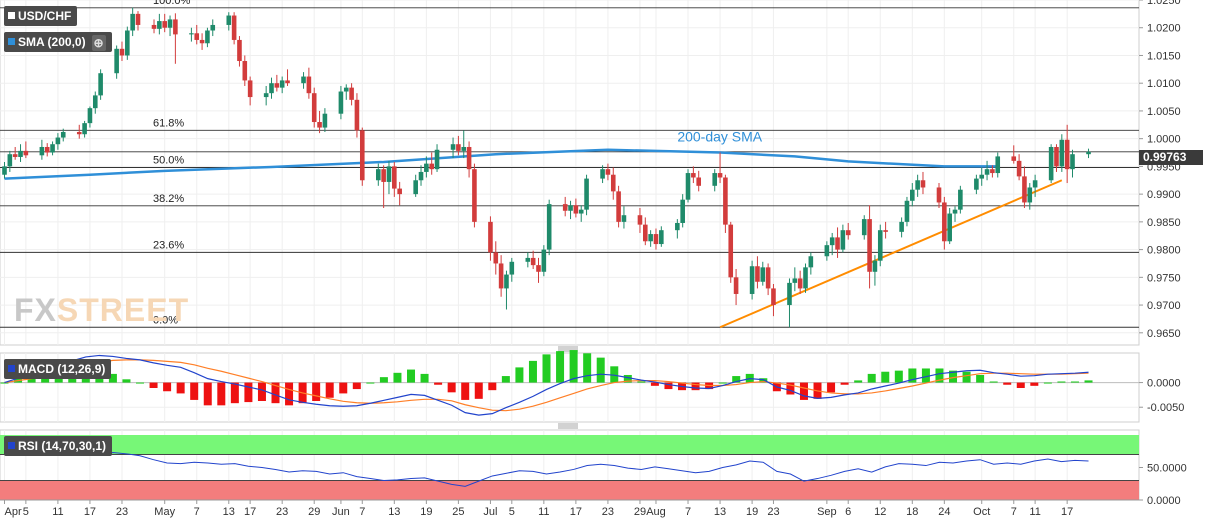 The height and width of the screenshot is (531, 1207). I want to click on price-tick-label: 1.0100, so click(1164, 84).